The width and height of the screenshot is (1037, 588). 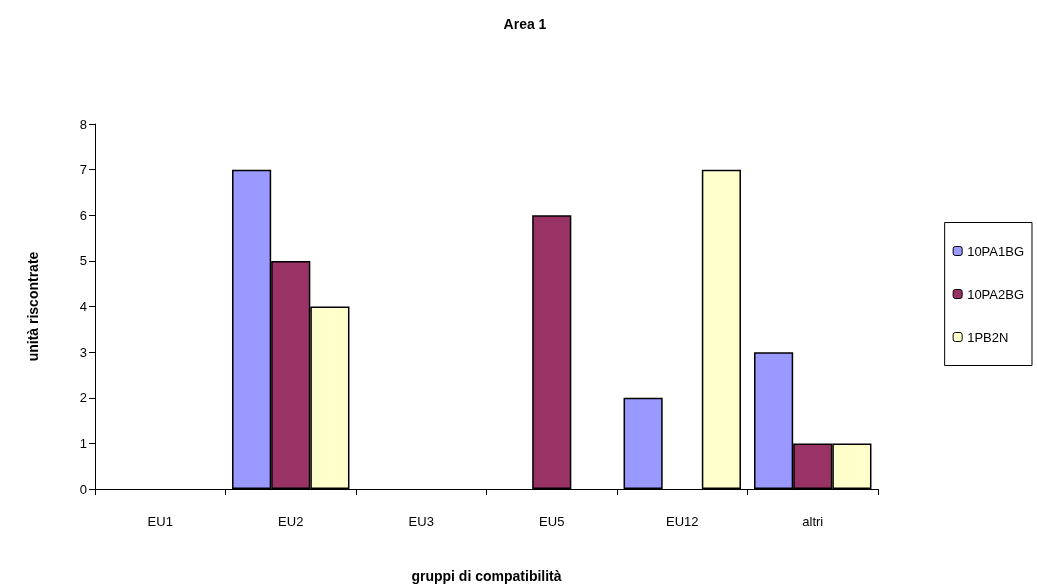 I want to click on y-tick-label: 7, so click(x=83, y=170).